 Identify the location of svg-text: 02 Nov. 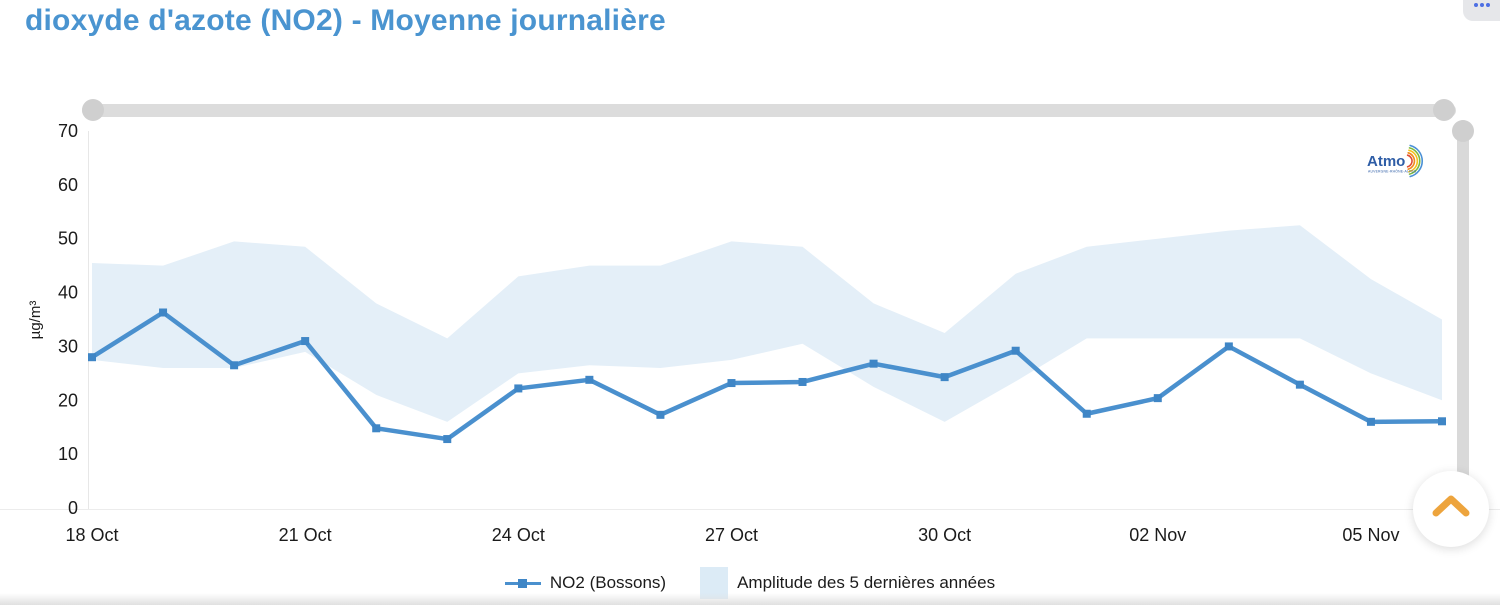
(1157, 535).